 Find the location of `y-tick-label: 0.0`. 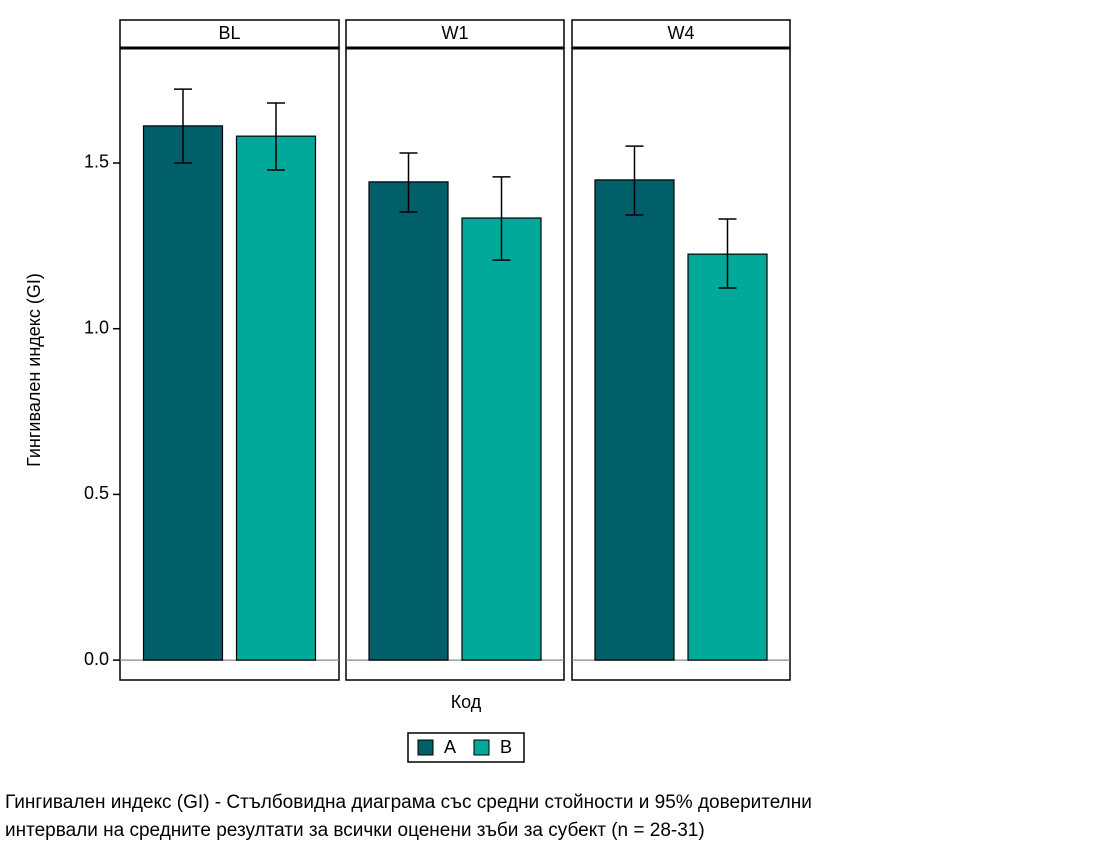

y-tick-label: 0.0 is located at coordinates (96, 659).